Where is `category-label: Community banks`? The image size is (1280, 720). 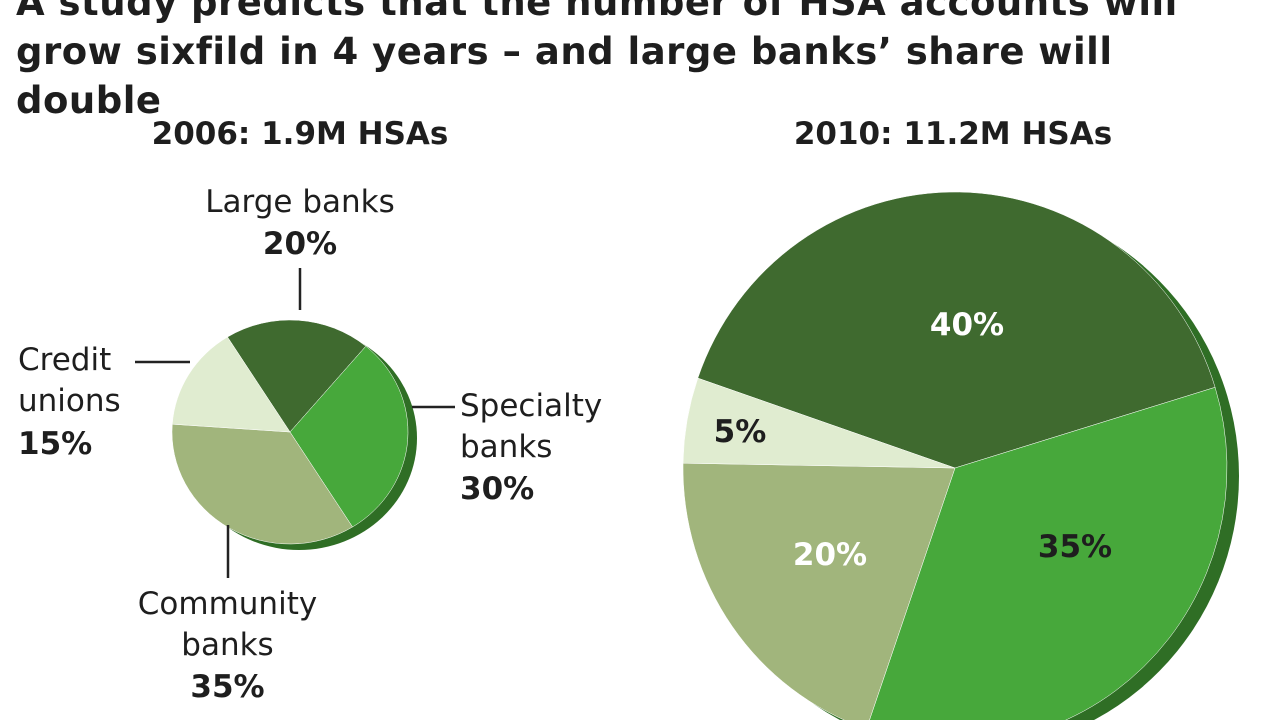 category-label: Community banks is located at coordinates (227, 624).